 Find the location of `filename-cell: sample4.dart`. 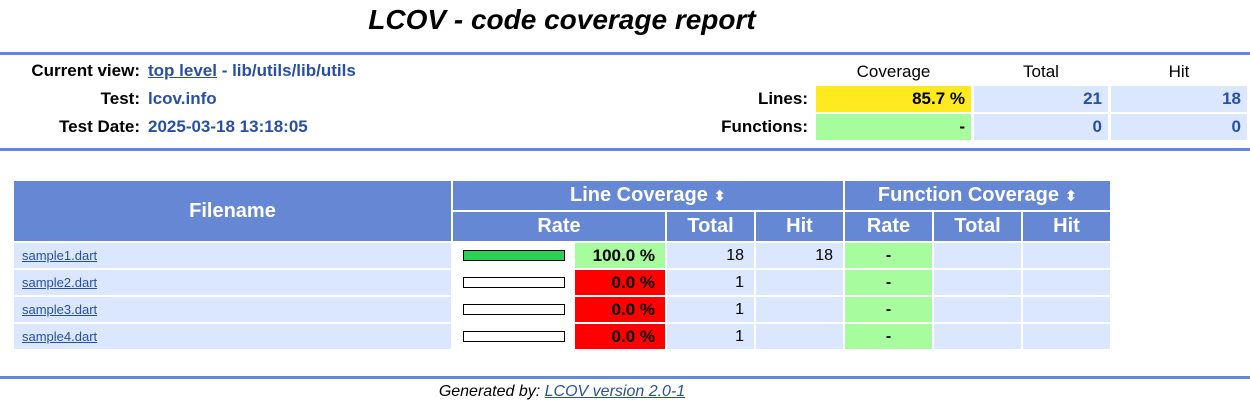

filename-cell: sample4.dart is located at coordinates (232, 336).